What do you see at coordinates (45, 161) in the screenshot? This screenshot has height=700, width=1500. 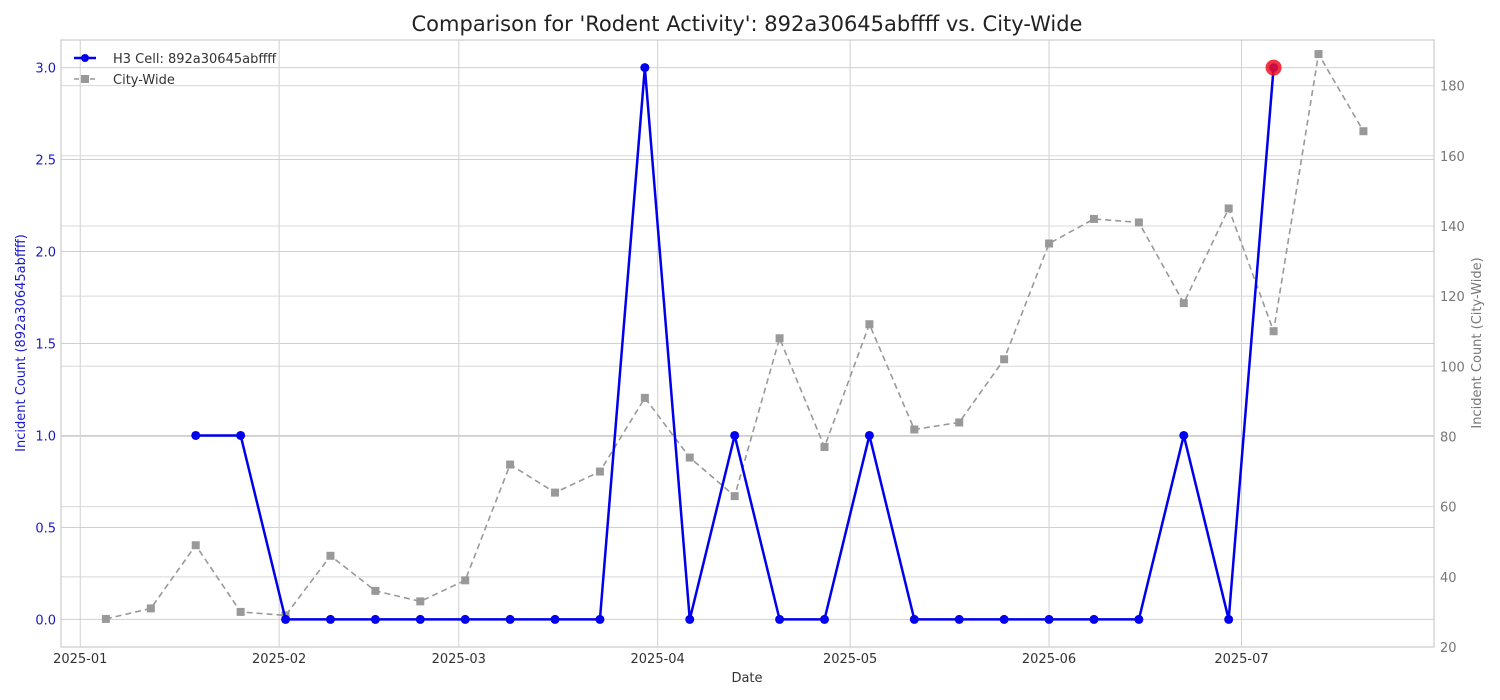 I see `left-y-tick-label: 2.5` at bounding box center [45, 161].